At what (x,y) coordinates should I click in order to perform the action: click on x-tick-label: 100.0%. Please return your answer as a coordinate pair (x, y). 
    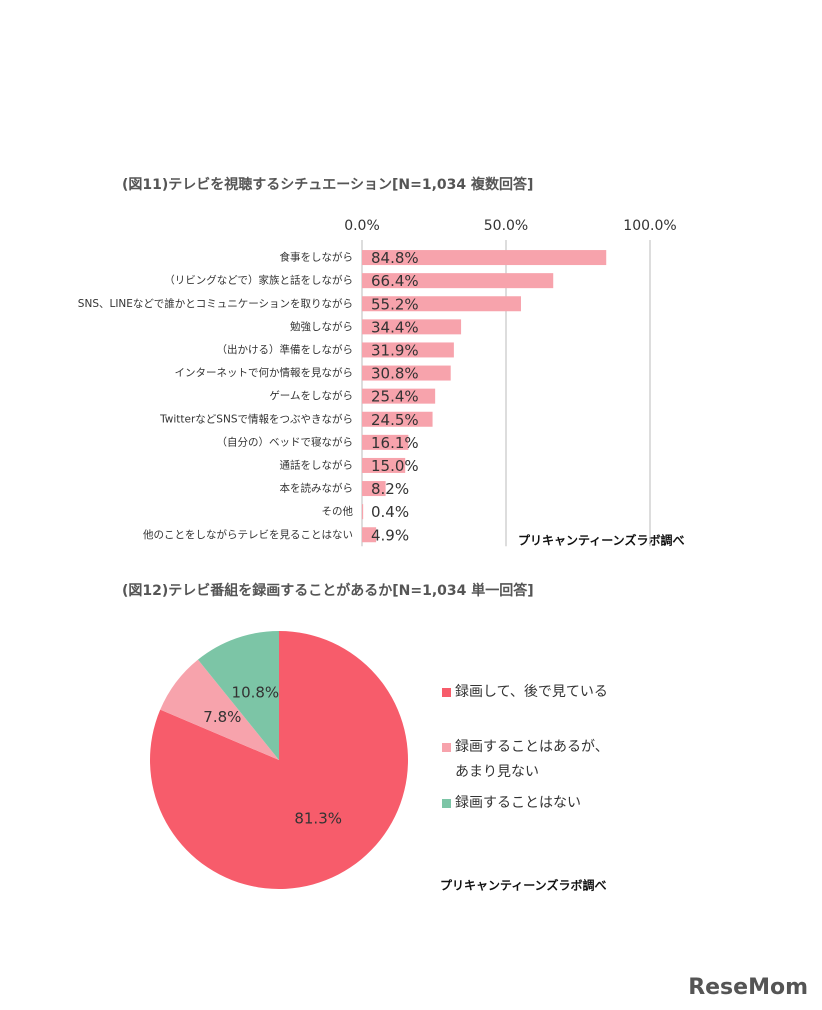
    Looking at the image, I should click on (649, 226).